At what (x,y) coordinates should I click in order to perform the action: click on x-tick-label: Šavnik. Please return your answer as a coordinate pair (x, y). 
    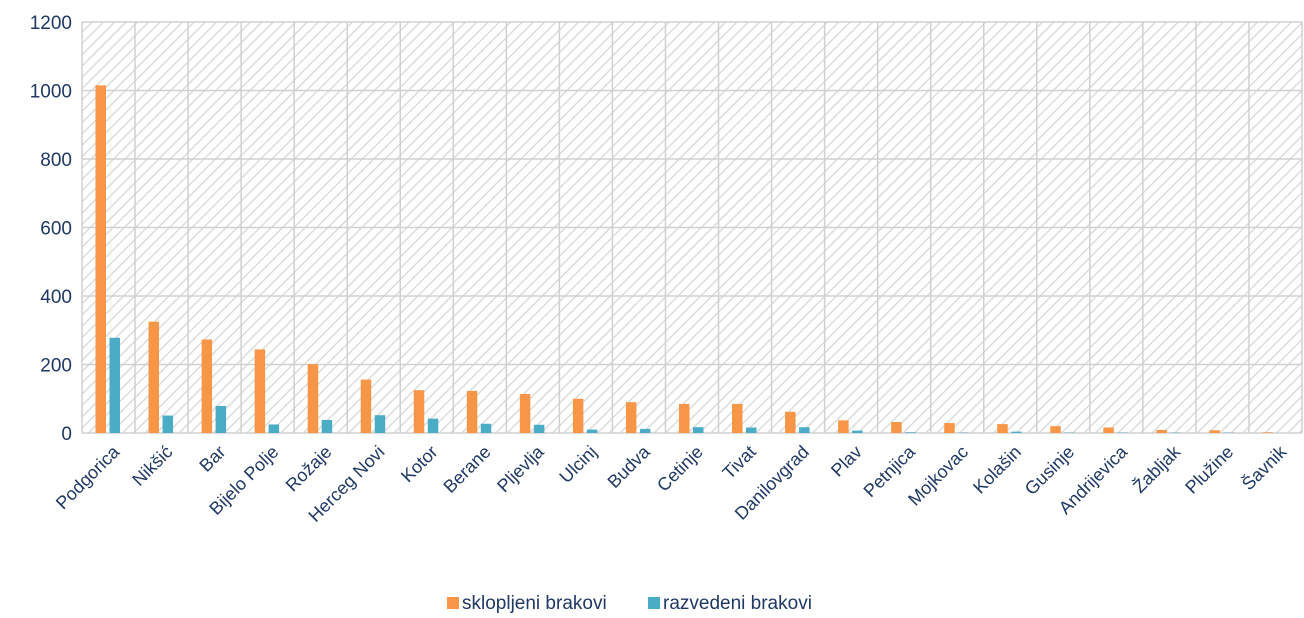
    Looking at the image, I should click on (1264, 467).